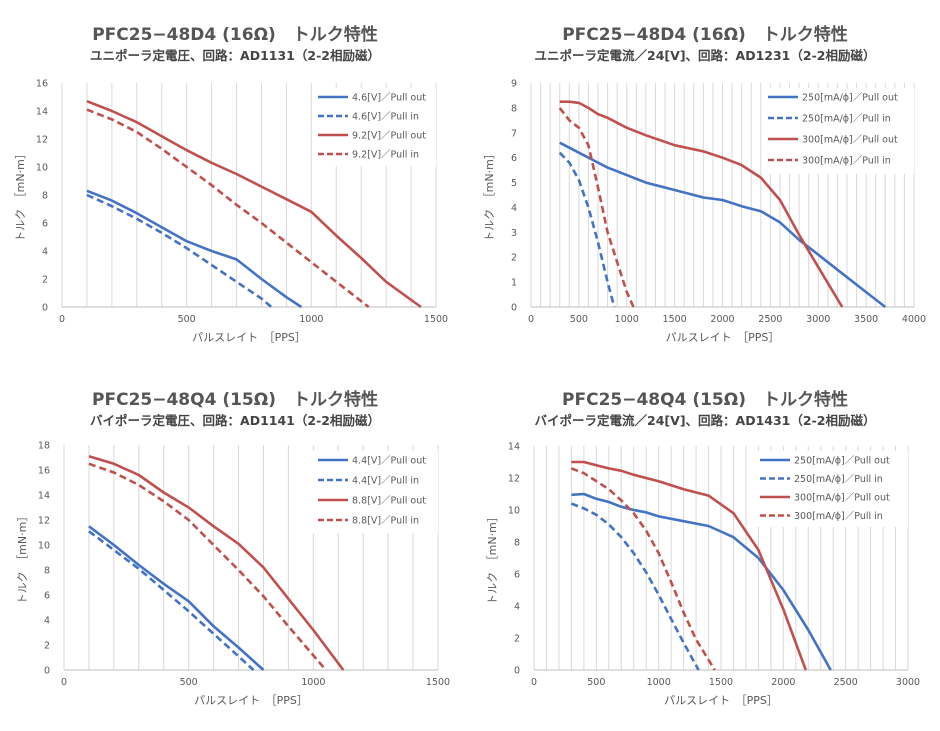 The height and width of the screenshot is (731, 940). I want to click on legend-label: 4.4[V]／Pull out, so click(389, 461).